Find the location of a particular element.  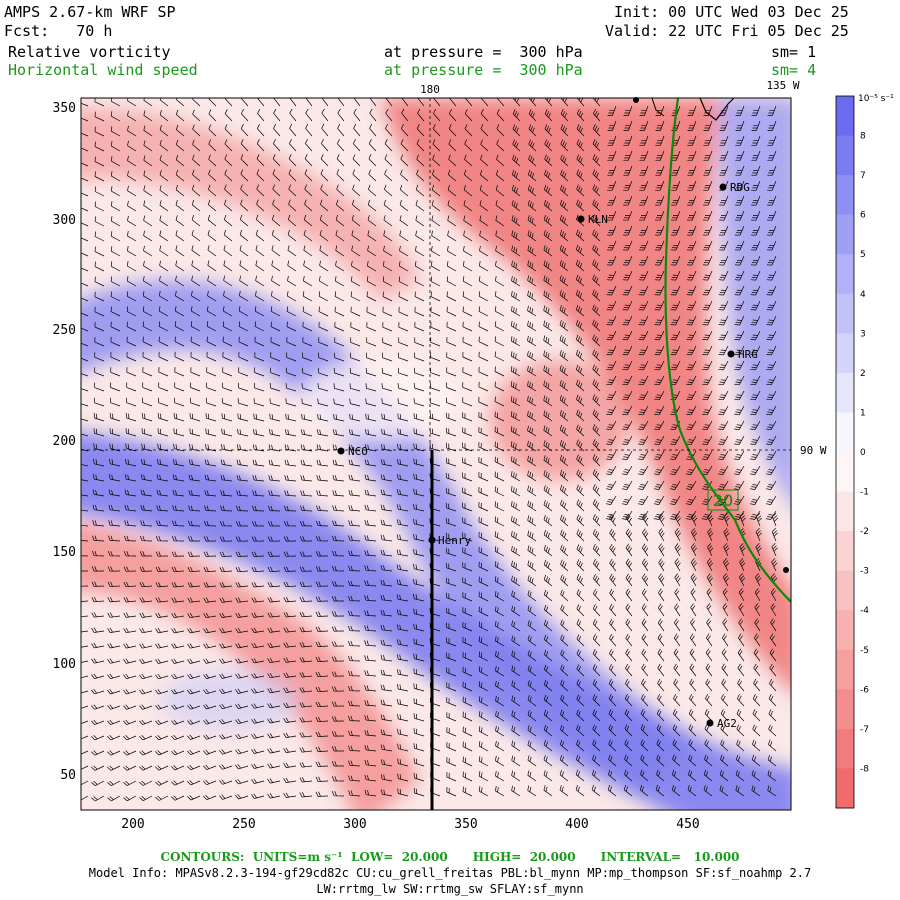

lon-label-135w: 135 W is located at coordinates (782, 85).